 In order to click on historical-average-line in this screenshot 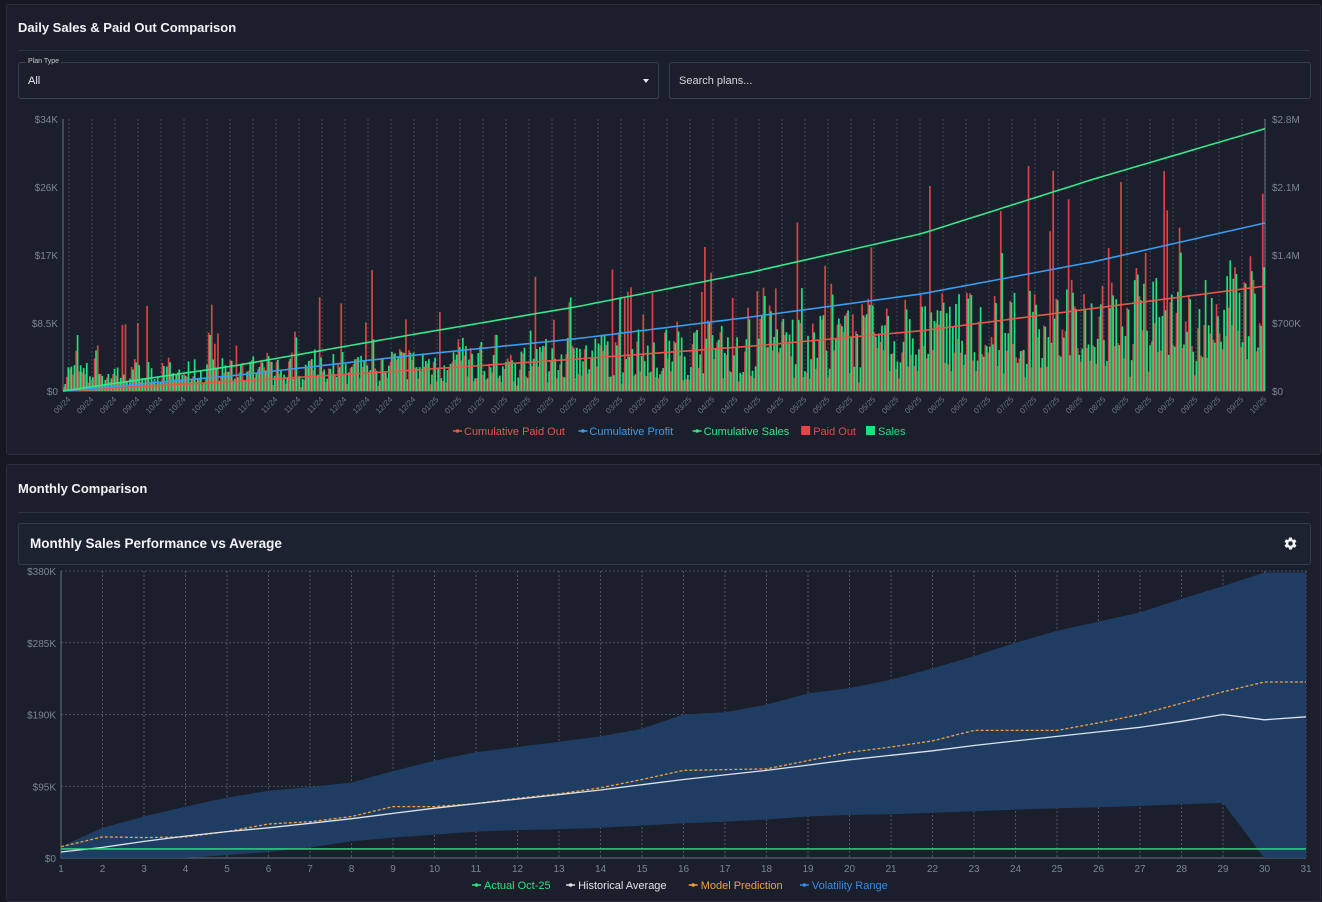, I will do `click(683, 783)`.